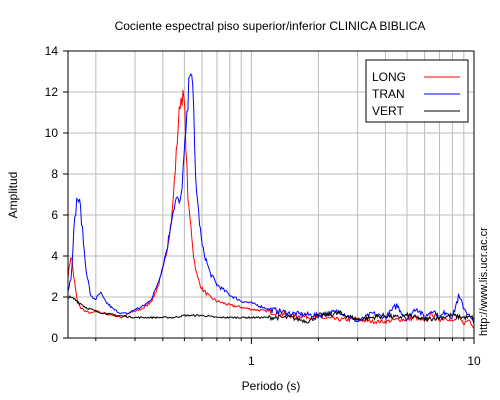 The height and width of the screenshot is (400, 500). I want to click on legend-label-vert: VERT, so click(388, 111).